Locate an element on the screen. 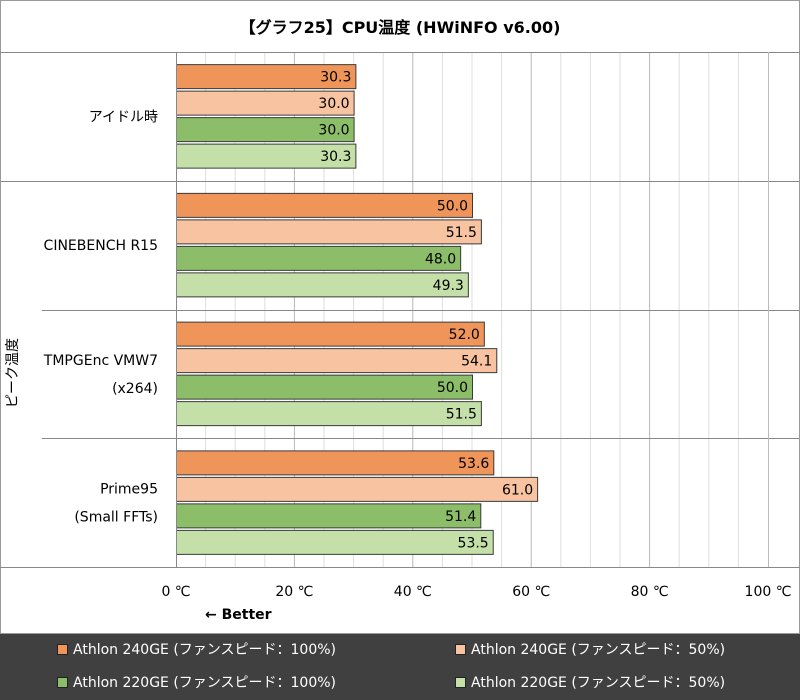  legend-item: Athlon 240GE (ファンスピード：50%) is located at coordinates (590, 649).